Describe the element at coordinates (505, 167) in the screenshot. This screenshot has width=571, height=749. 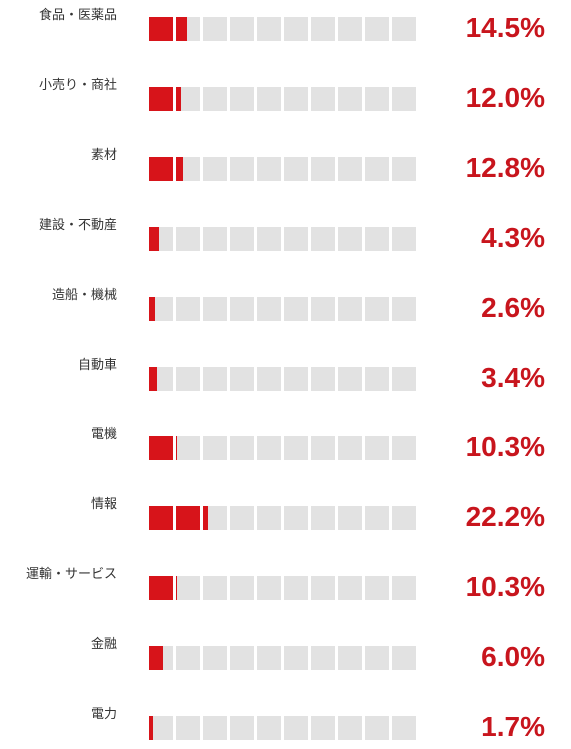
I see `value-label: 12.8%` at that location.